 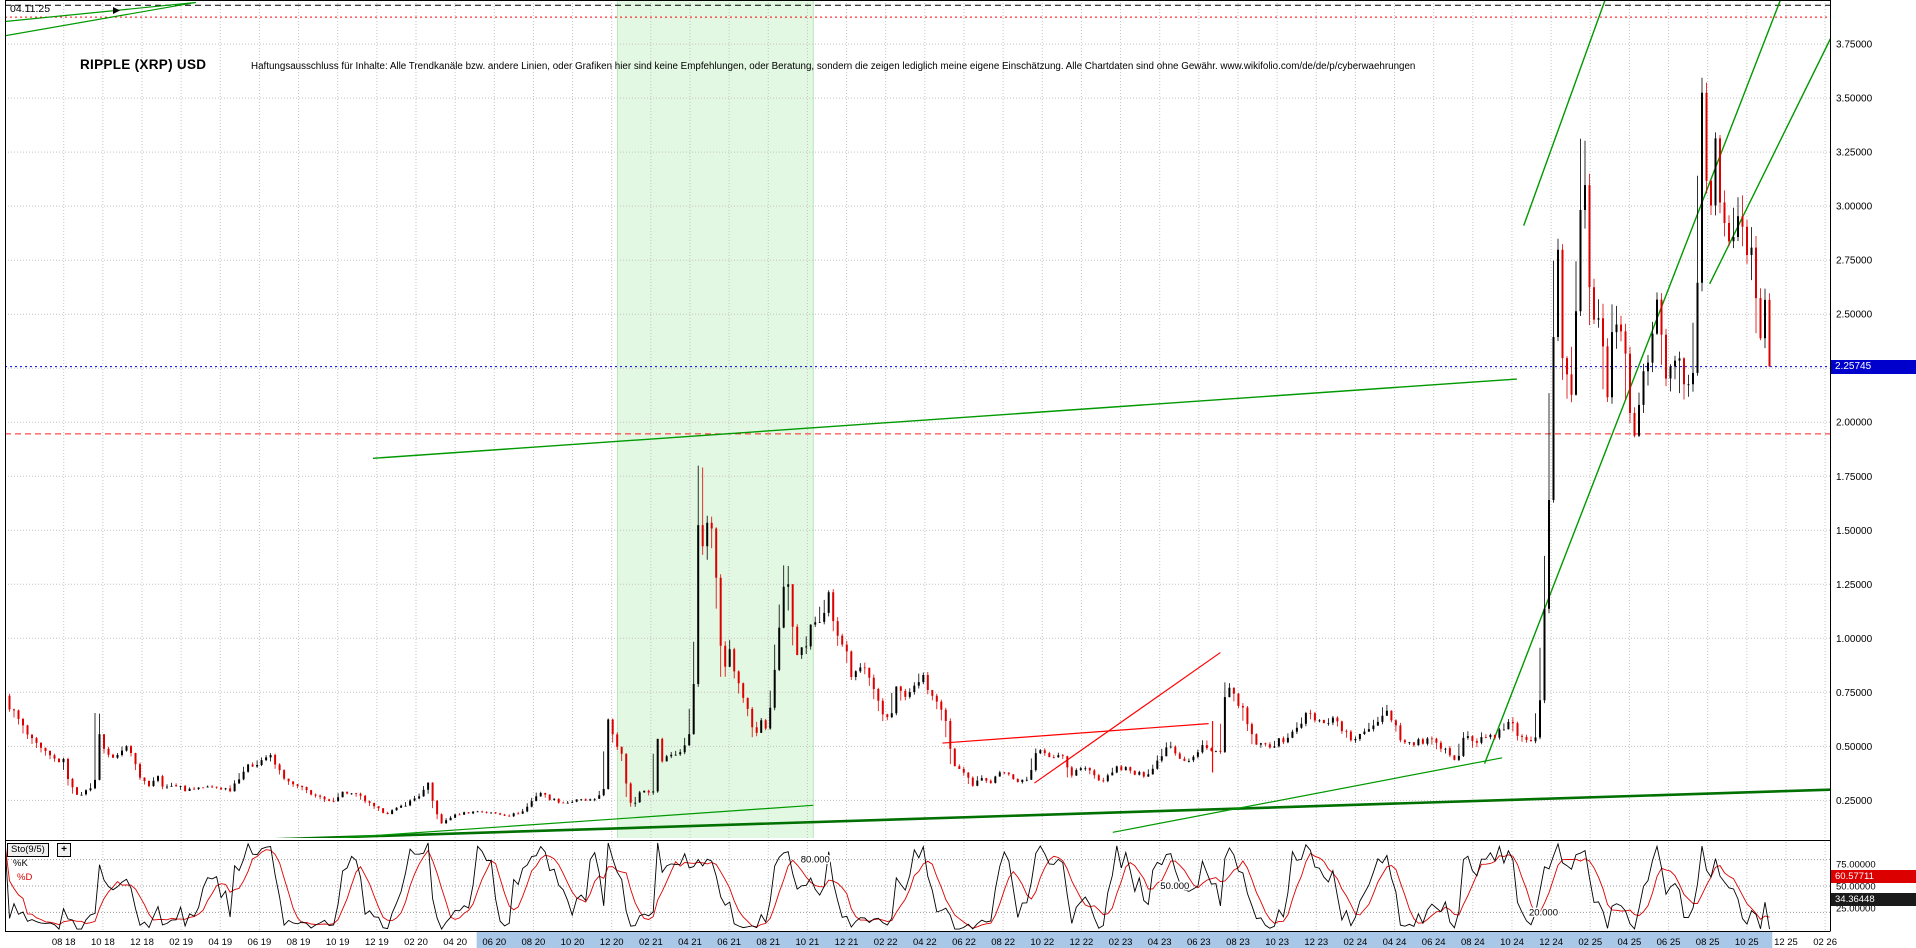 I want to click on time-axis-highlight, so click(x=1124, y=940).